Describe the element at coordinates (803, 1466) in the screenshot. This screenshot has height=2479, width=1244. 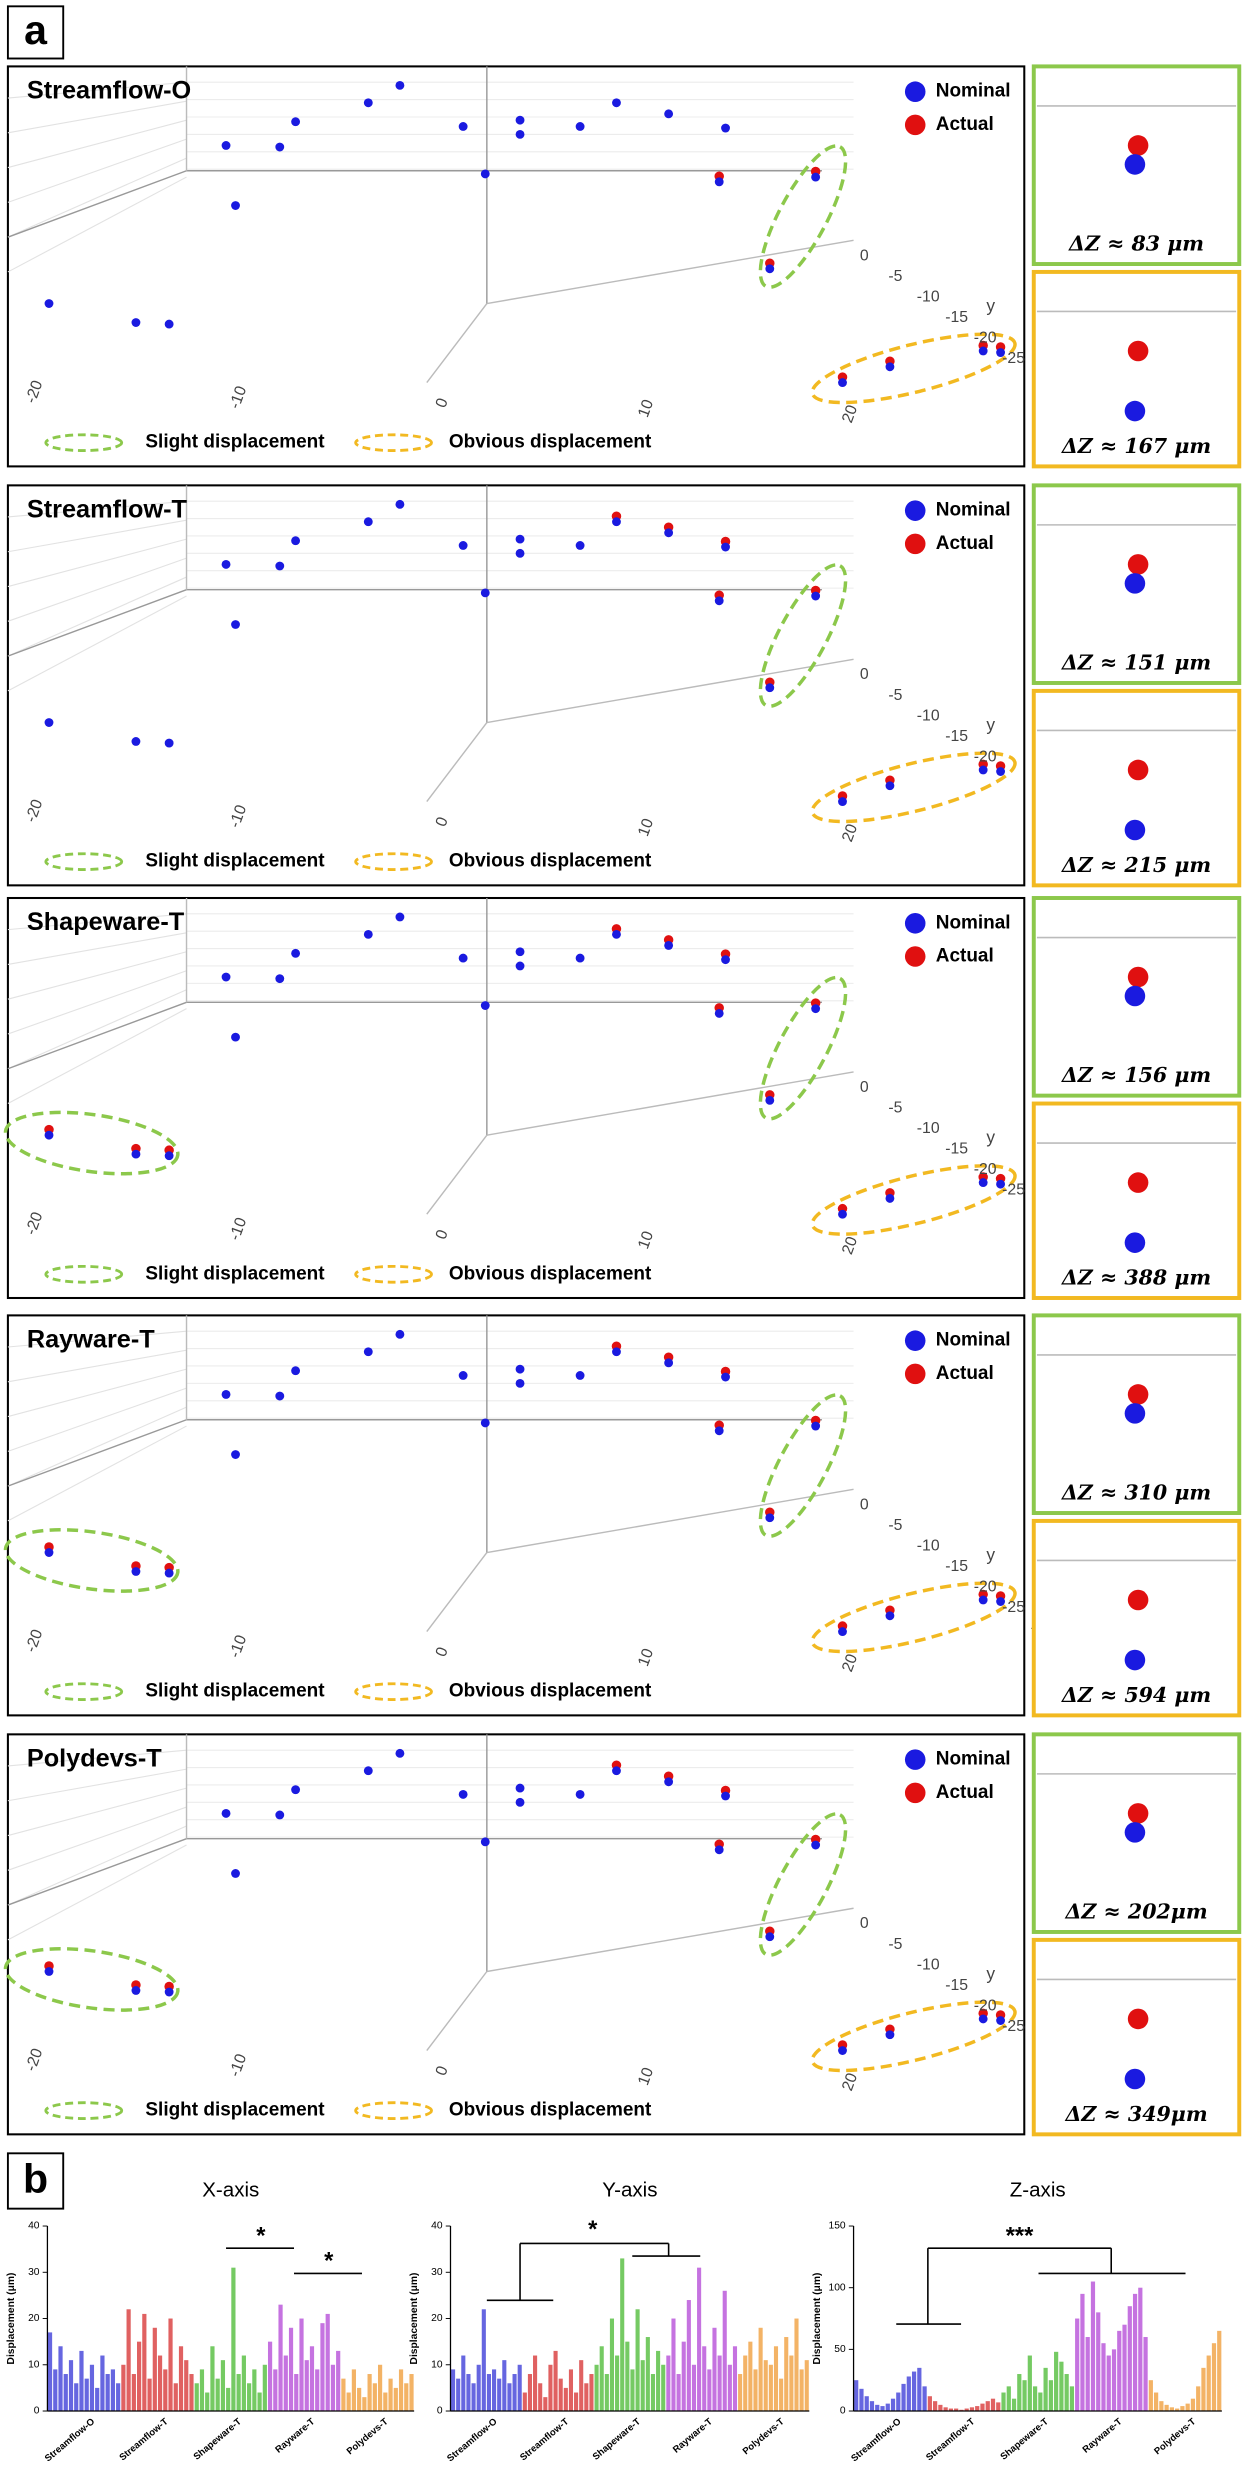
I see `slight-ellipse` at that location.